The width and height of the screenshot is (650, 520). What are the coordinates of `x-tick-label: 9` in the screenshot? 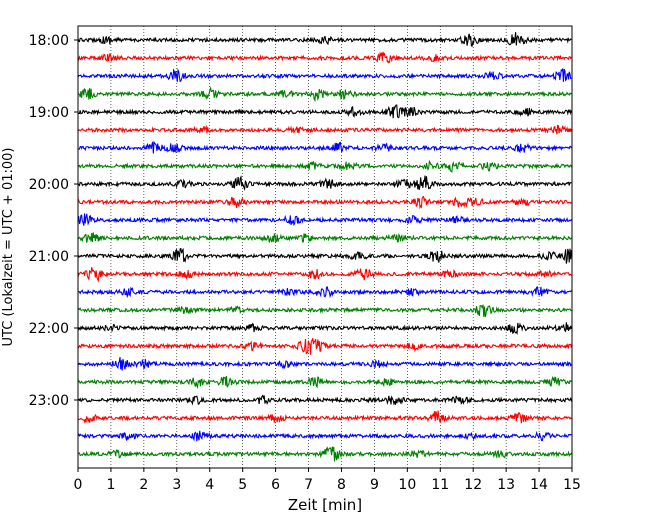 It's located at (374, 485).